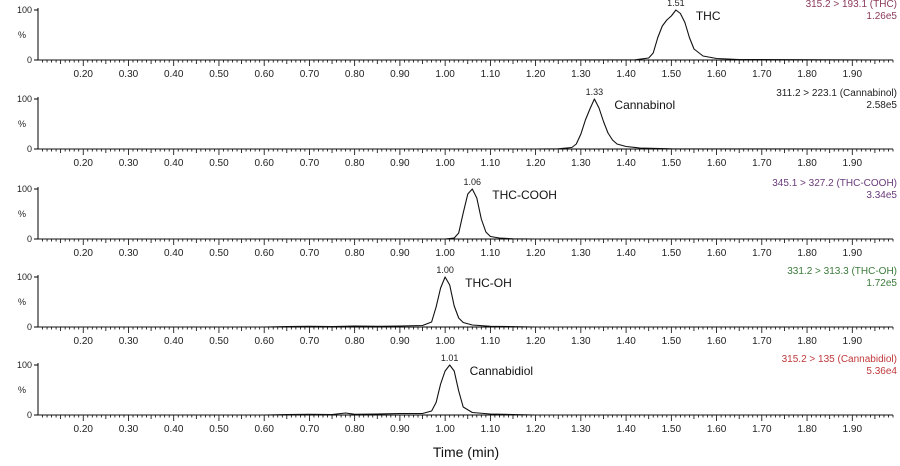 The height and width of the screenshot is (466, 900). Describe the element at coordinates (842, 271) in the screenshot. I see `mrm-transition-label: 331.2 > 313.3 (THC-OH)` at that location.